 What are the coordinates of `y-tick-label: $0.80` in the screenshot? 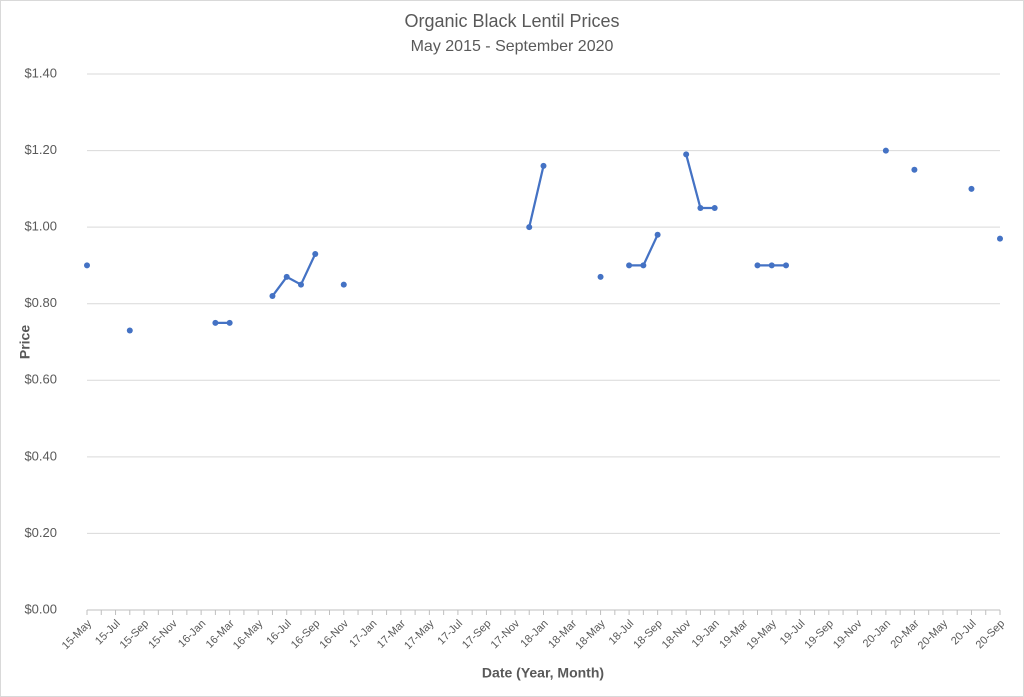 It's located at (40, 302).